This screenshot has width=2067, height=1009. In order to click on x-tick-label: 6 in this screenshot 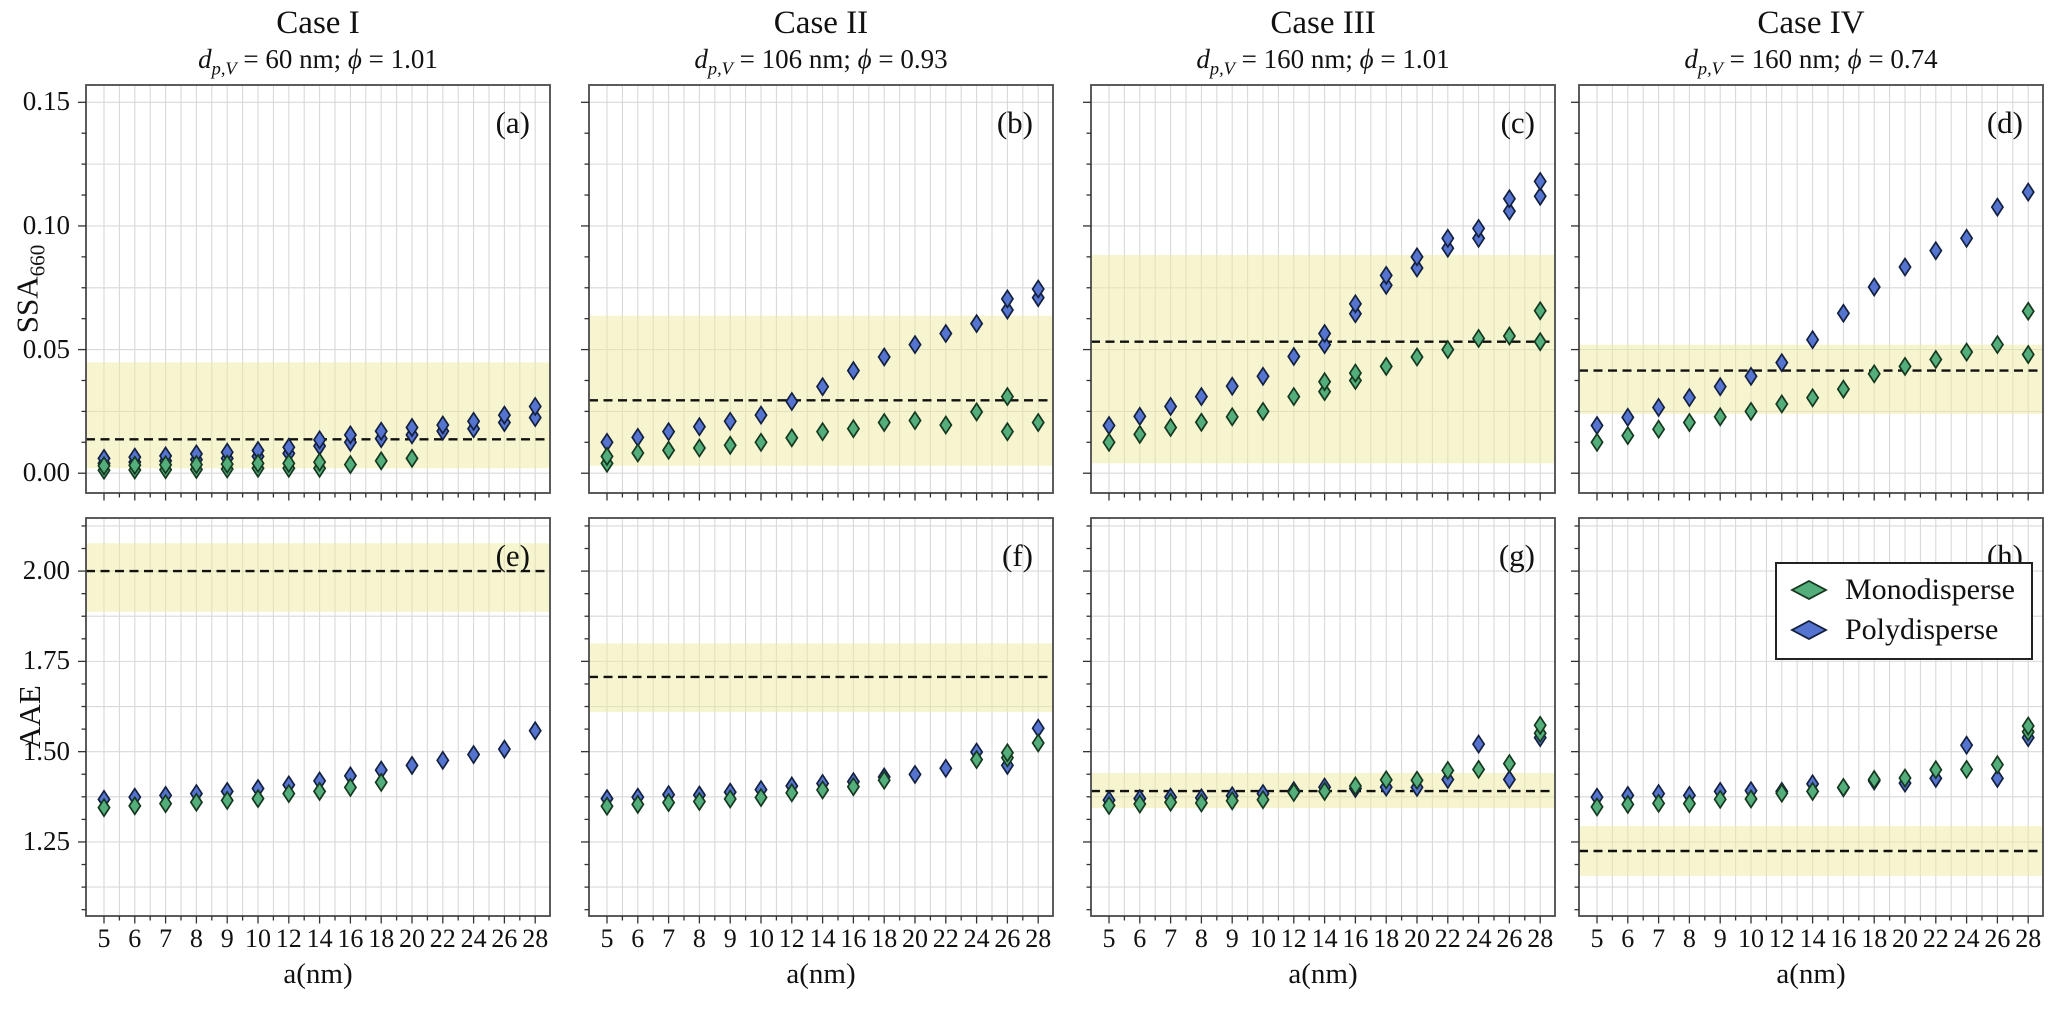, I will do `click(135, 938)`.